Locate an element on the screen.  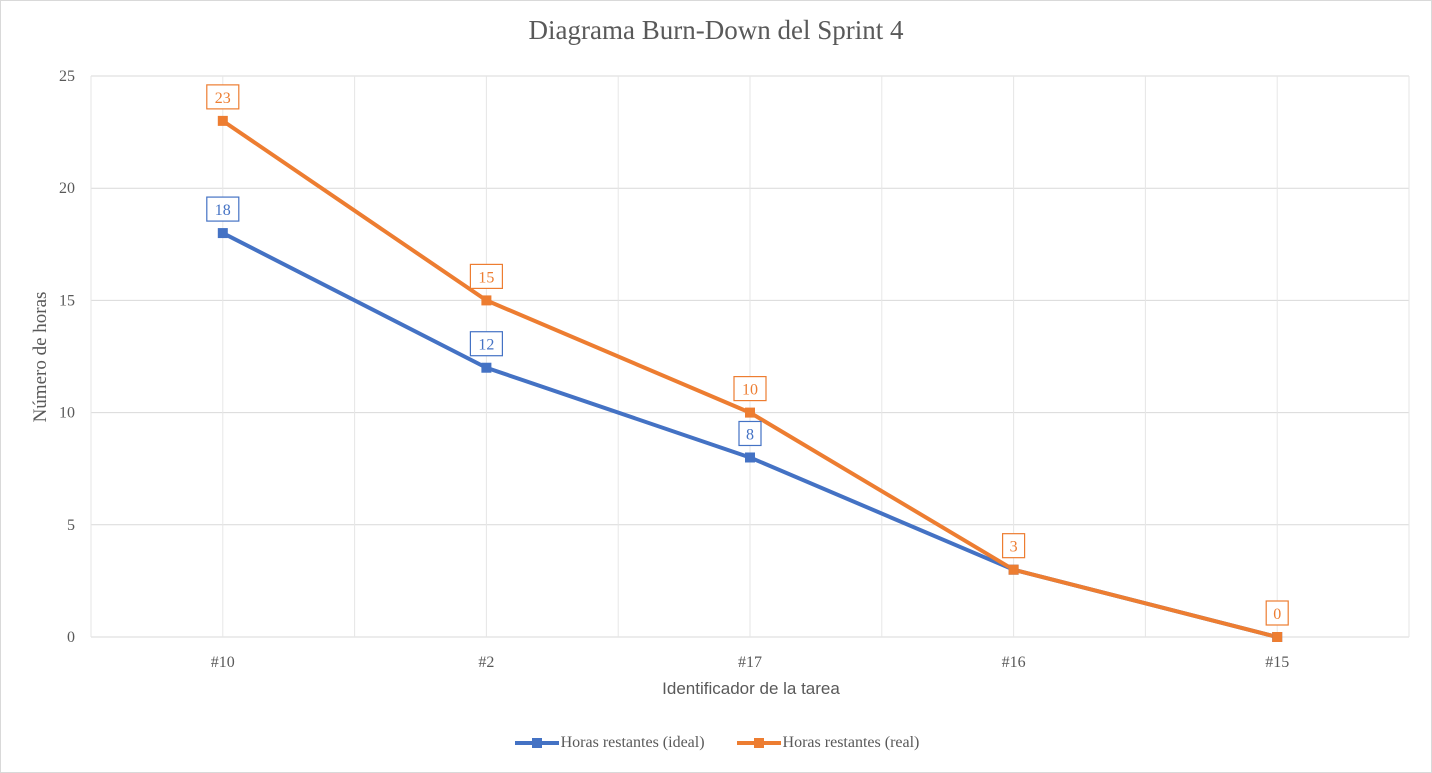
y-tick-label-0: 0 is located at coordinates (71, 637).